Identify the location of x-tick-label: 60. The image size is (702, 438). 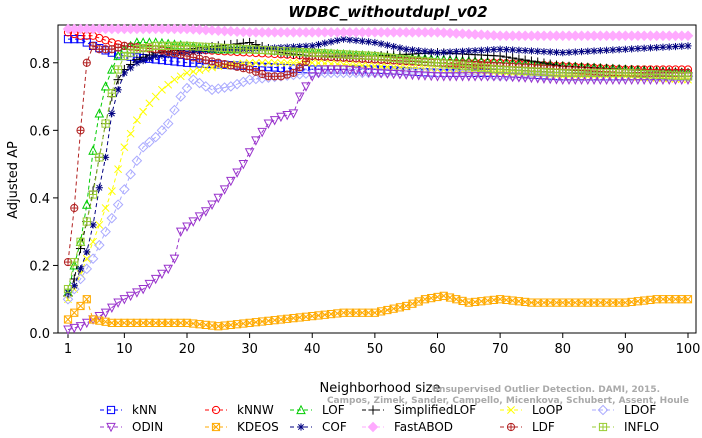
(437, 349).